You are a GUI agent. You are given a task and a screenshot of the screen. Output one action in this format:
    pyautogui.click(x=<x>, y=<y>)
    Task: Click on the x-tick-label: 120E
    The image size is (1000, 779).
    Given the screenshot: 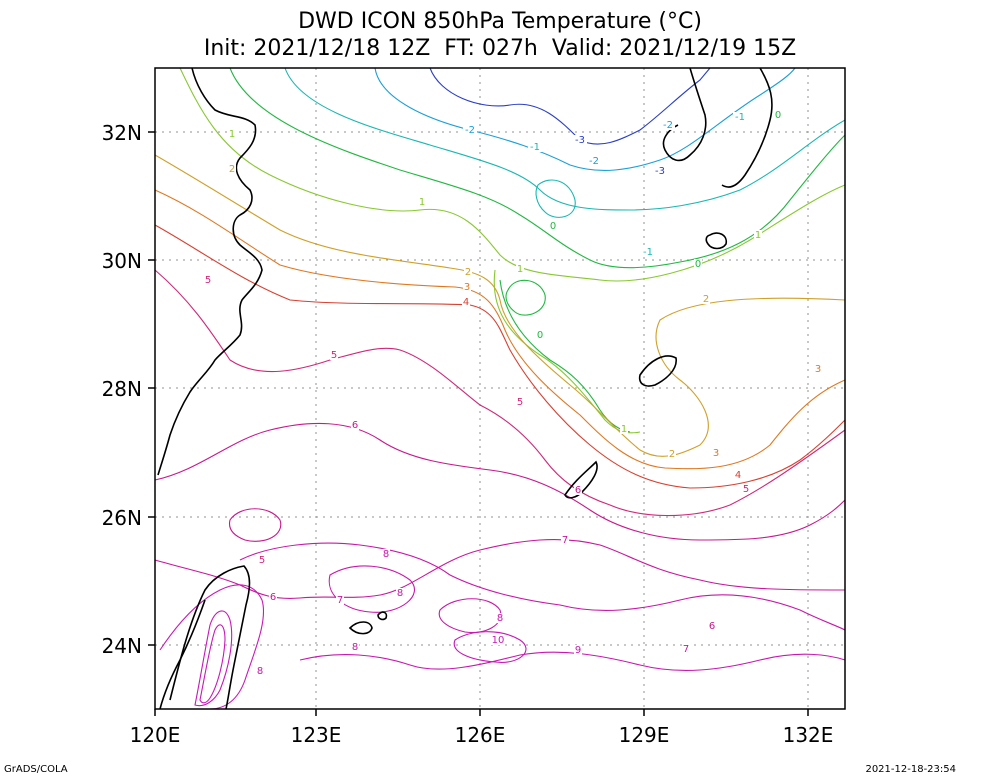 What is the action you would take?
    pyautogui.click(x=155, y=735)
    